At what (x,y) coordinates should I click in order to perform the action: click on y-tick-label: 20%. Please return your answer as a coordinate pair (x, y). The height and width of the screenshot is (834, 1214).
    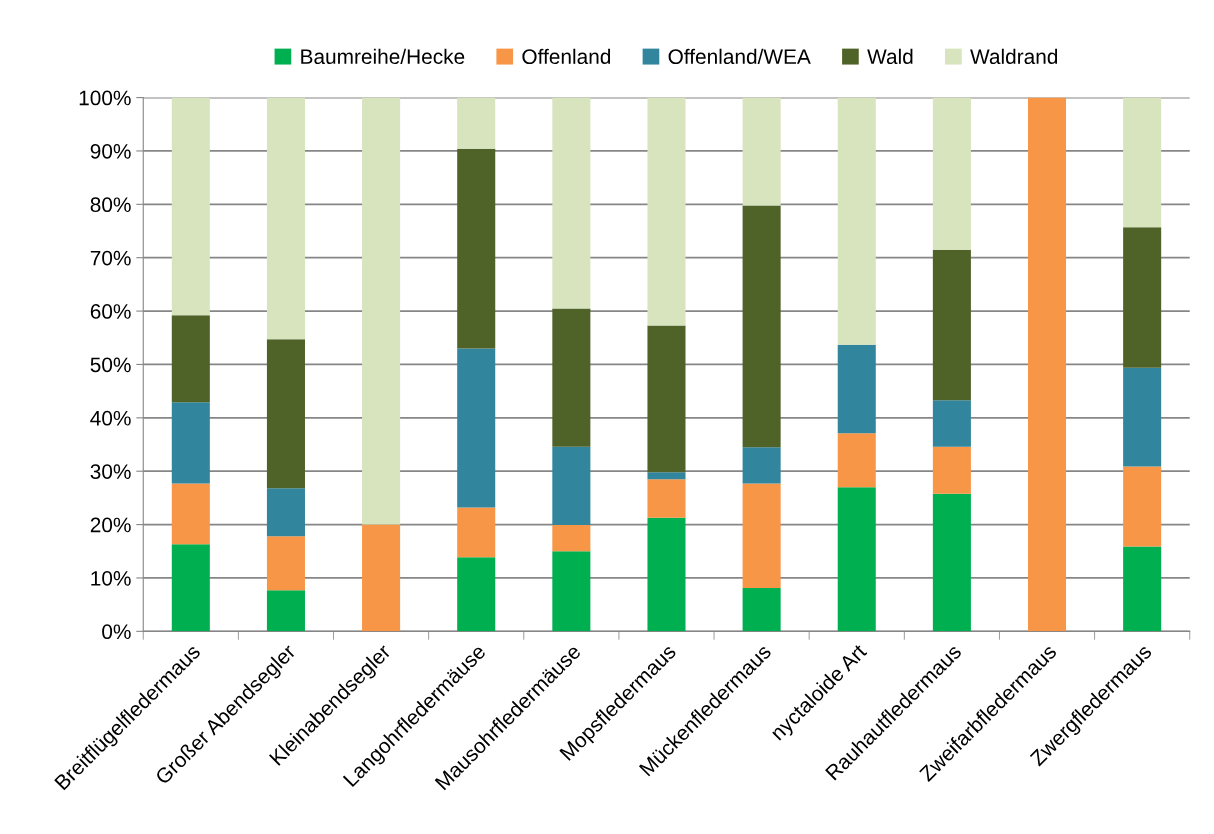
    Looking at the image, I should click on (110, 525).